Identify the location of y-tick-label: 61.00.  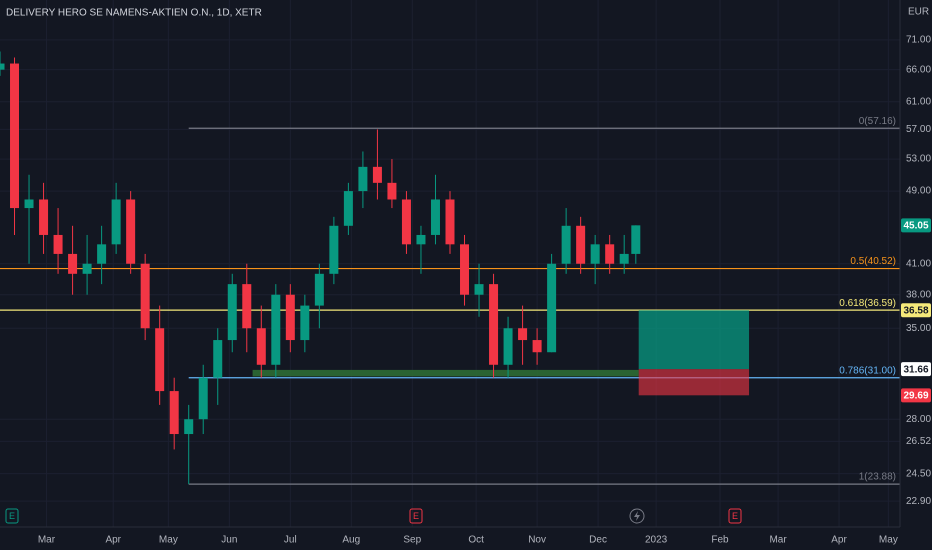
(918, 101).